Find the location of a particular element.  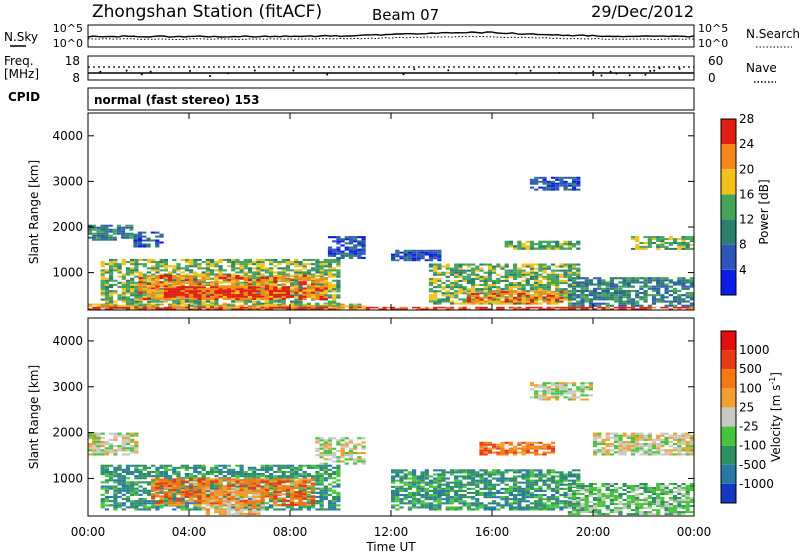

freq-tick-top: 18 is located at coordinates (72, 61).